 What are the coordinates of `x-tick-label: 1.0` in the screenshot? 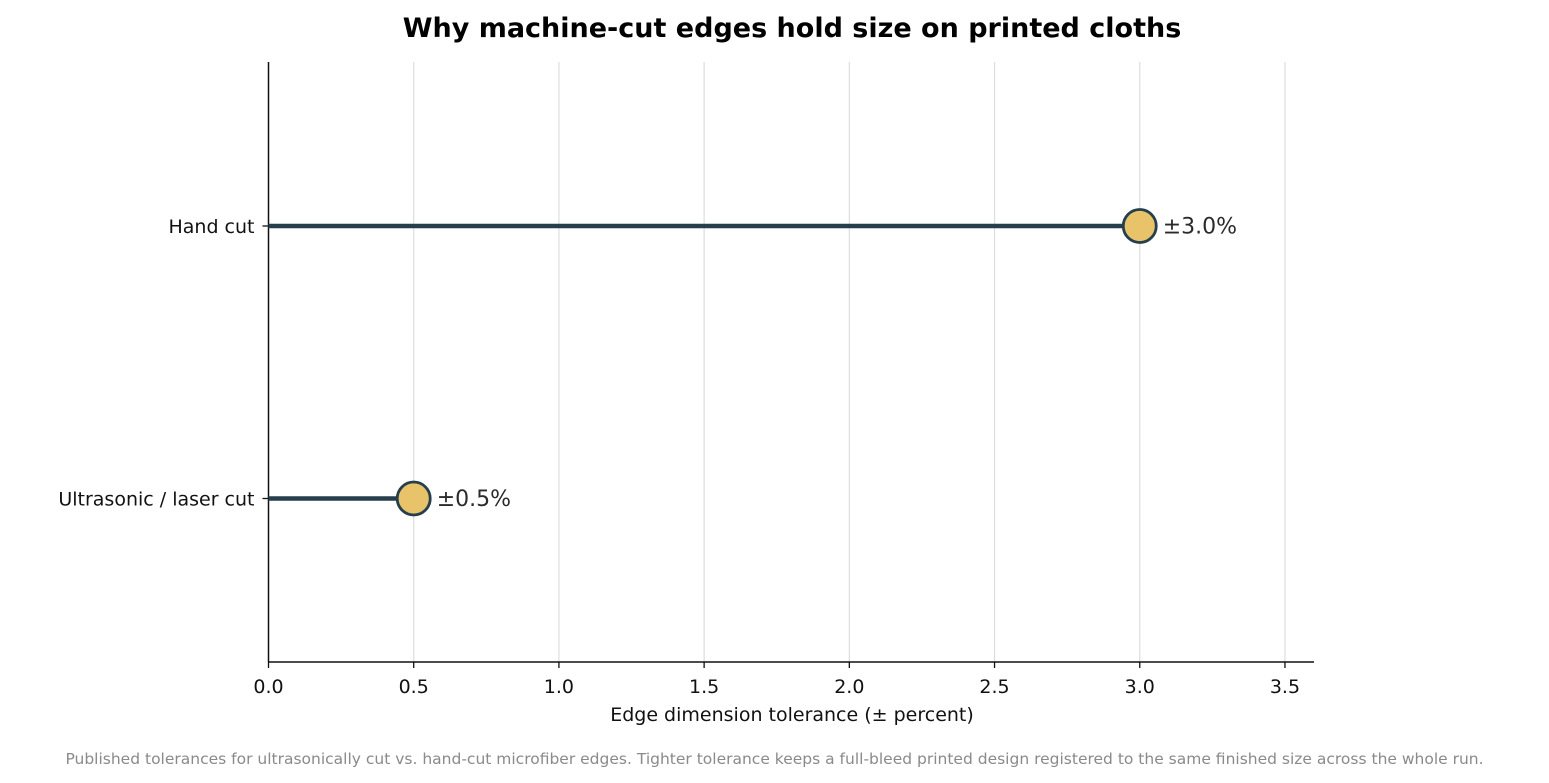 It's located at (559, 687).